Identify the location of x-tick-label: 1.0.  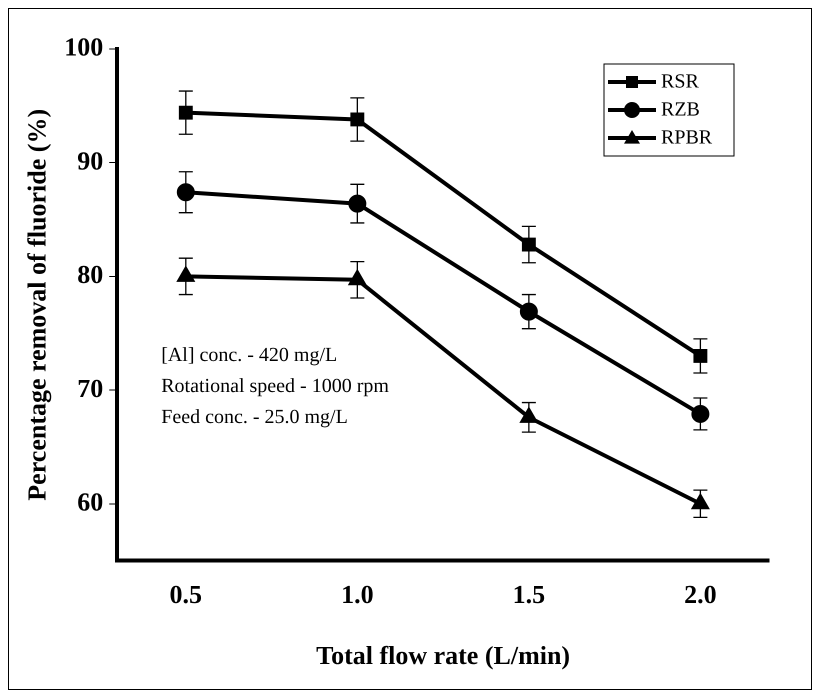
(357, 594).